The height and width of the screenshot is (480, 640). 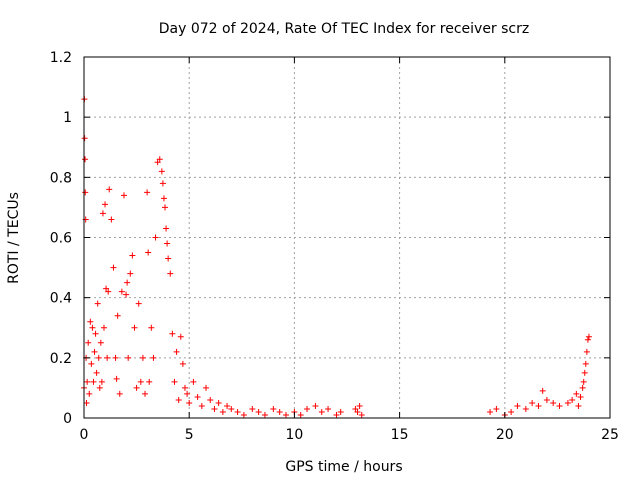 I want to click on x-tick-label: 20, so click(x=505, y=435).